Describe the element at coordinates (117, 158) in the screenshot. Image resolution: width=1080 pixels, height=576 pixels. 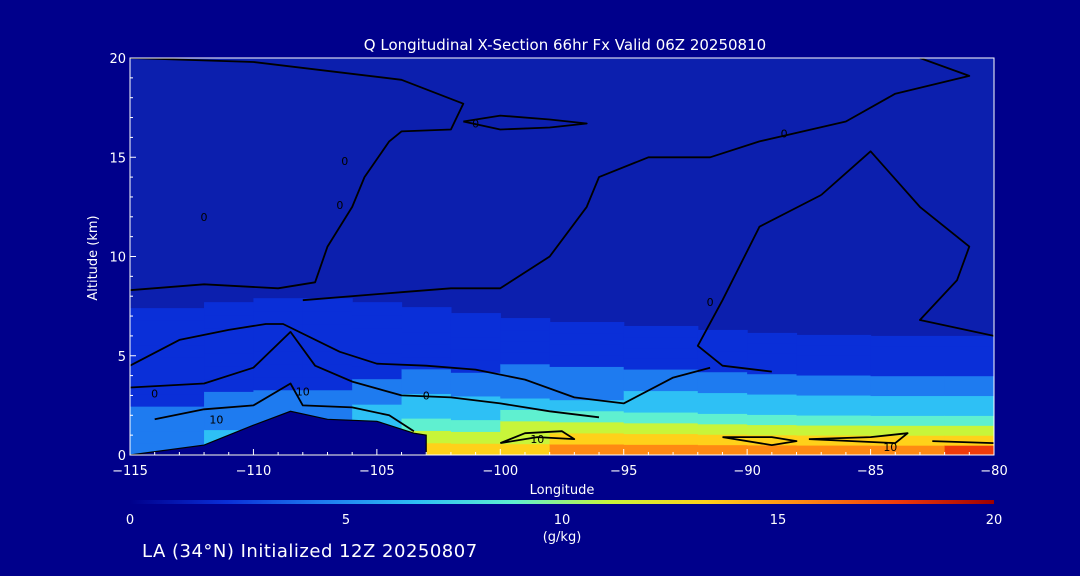
I see `y-tick-label: 15` at that location.